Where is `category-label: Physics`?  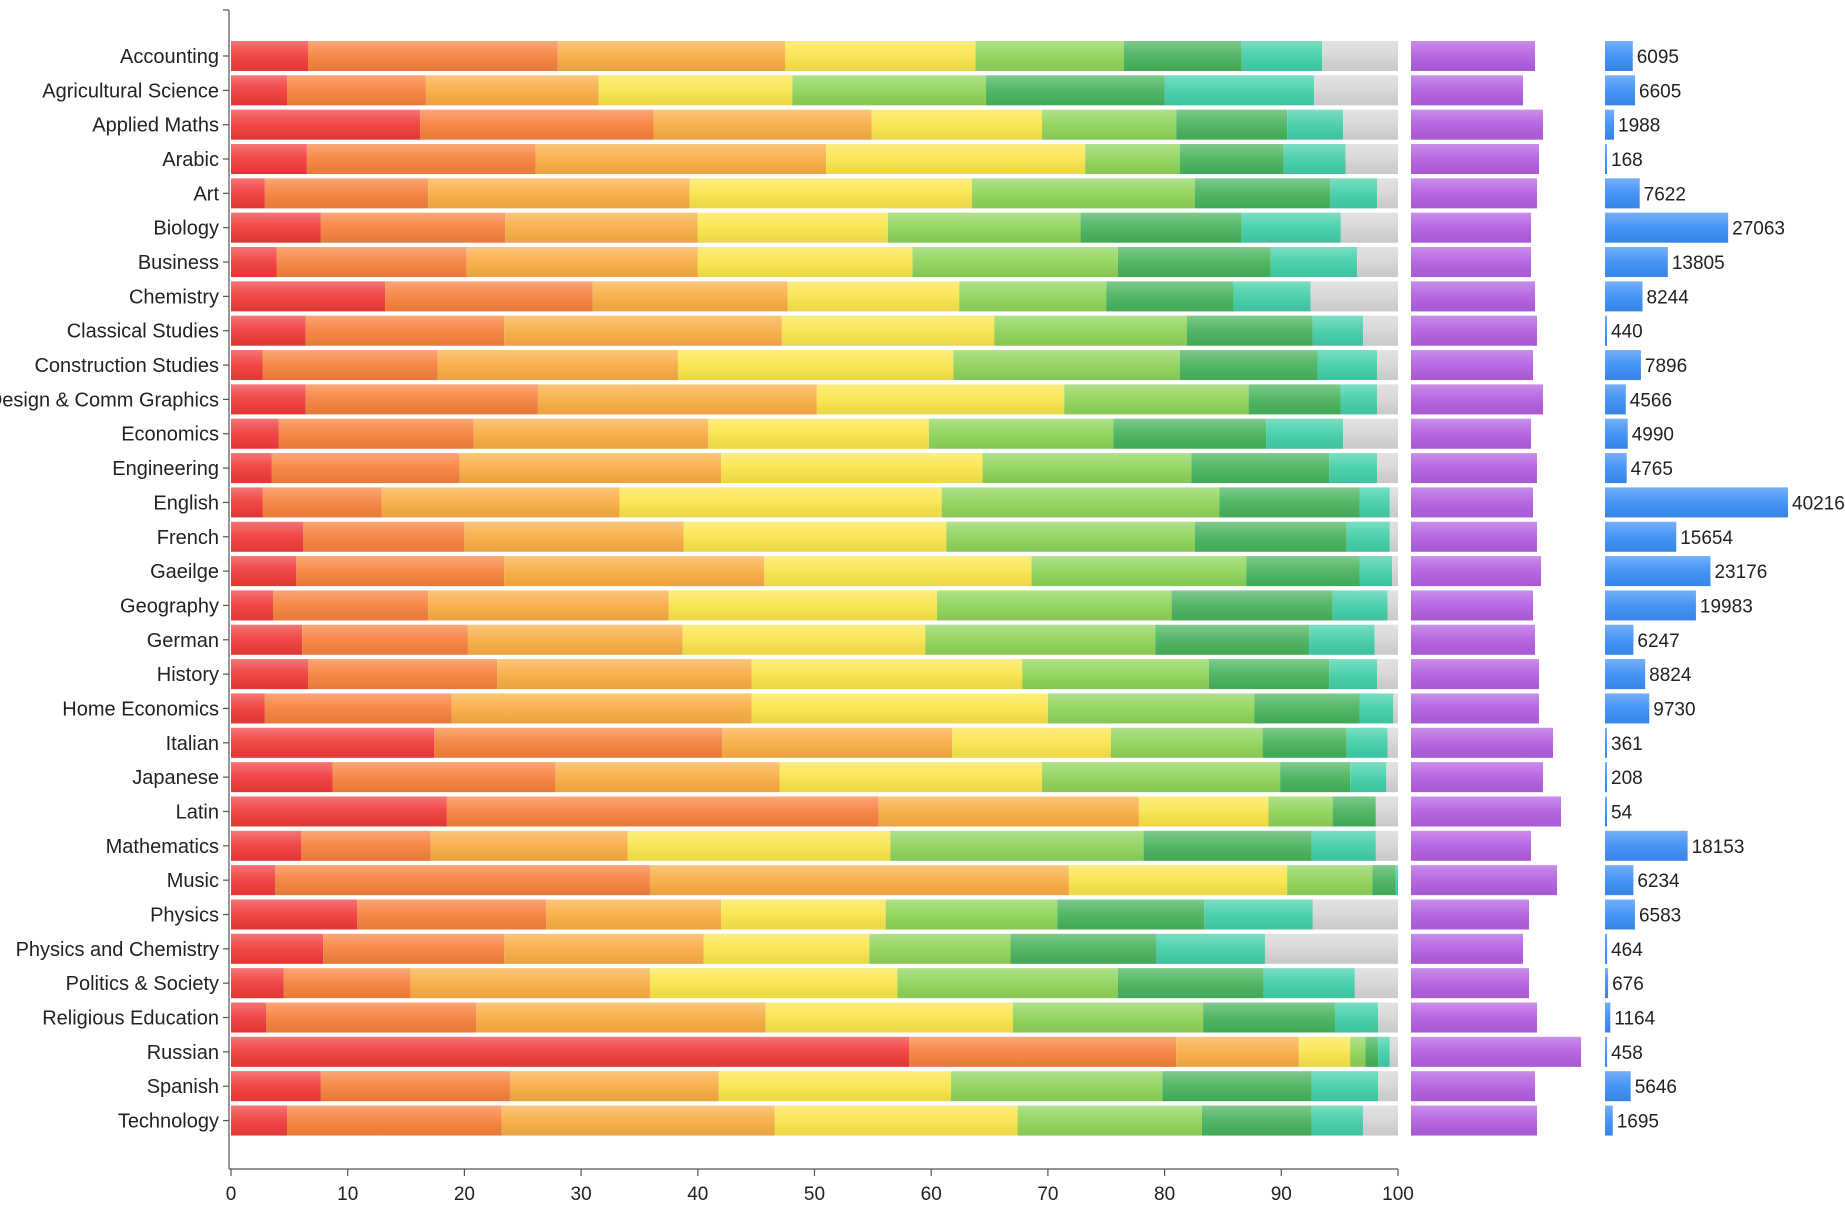
category-label: Physics is located at coordinates (184, 916).